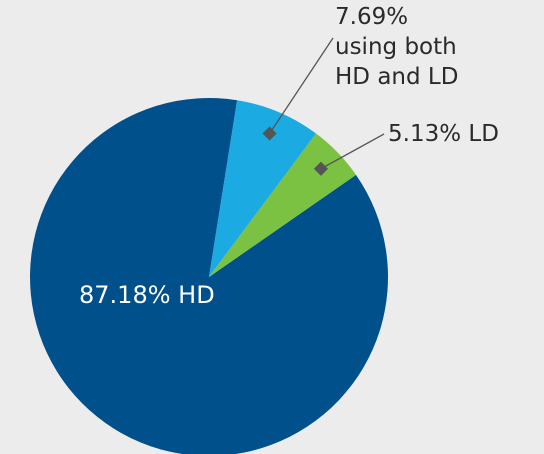  I want to click on pie-slice, so click(263, 188).